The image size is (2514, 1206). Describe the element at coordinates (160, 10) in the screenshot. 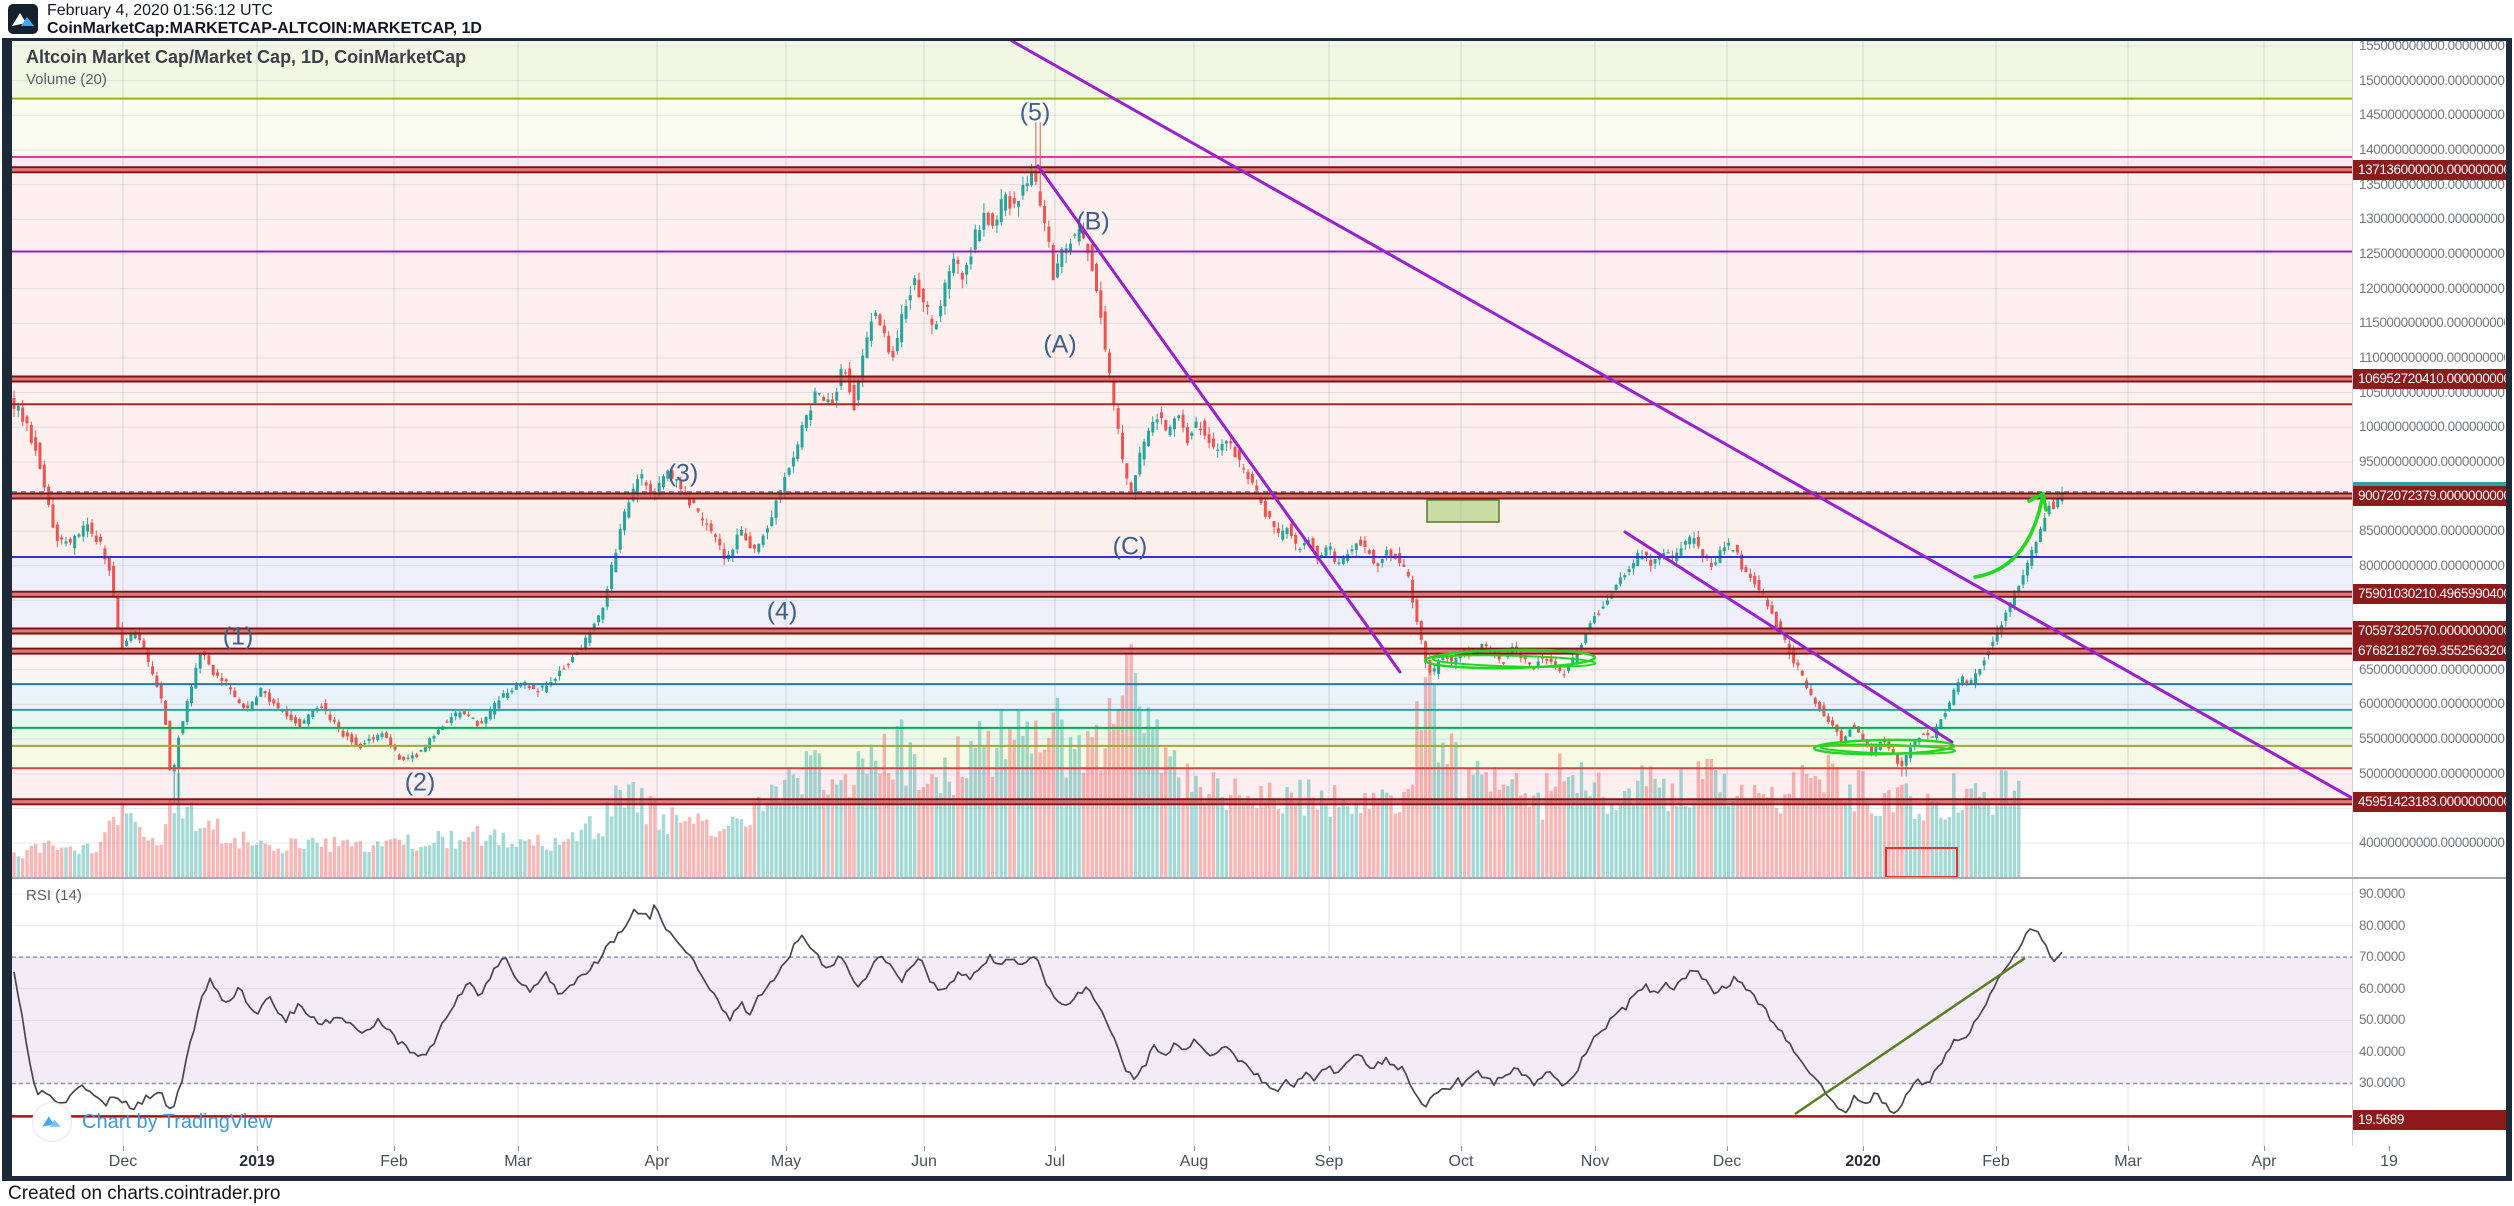

I see `chart-timestamp: February 4, 2020 01:56:12 UTC` at that location.